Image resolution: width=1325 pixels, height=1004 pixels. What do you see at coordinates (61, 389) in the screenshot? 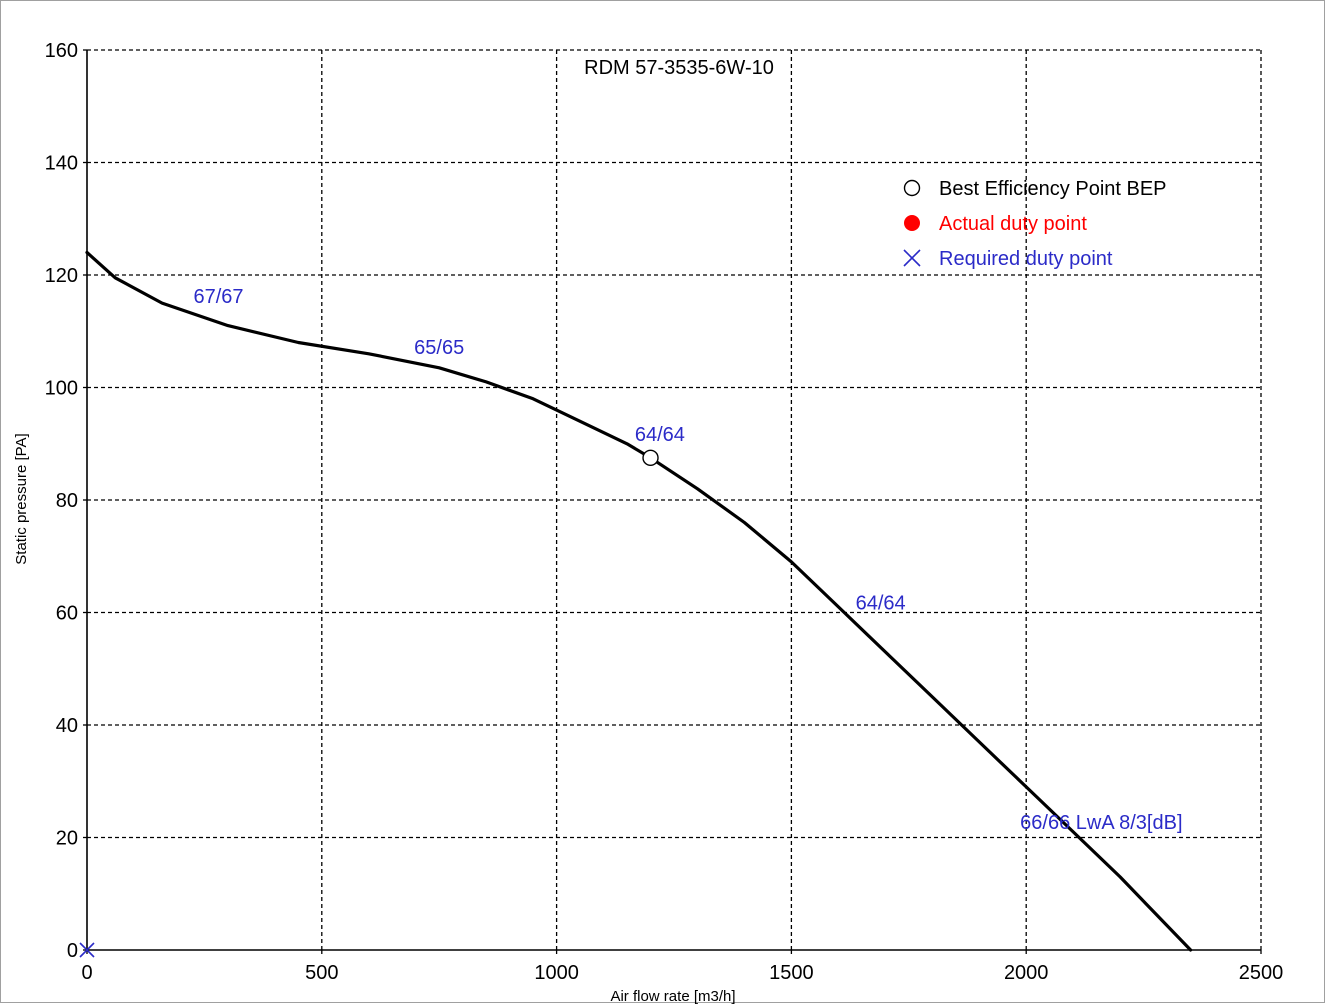
I see `y-tick-label: 100` at bounding box center [61, 389].